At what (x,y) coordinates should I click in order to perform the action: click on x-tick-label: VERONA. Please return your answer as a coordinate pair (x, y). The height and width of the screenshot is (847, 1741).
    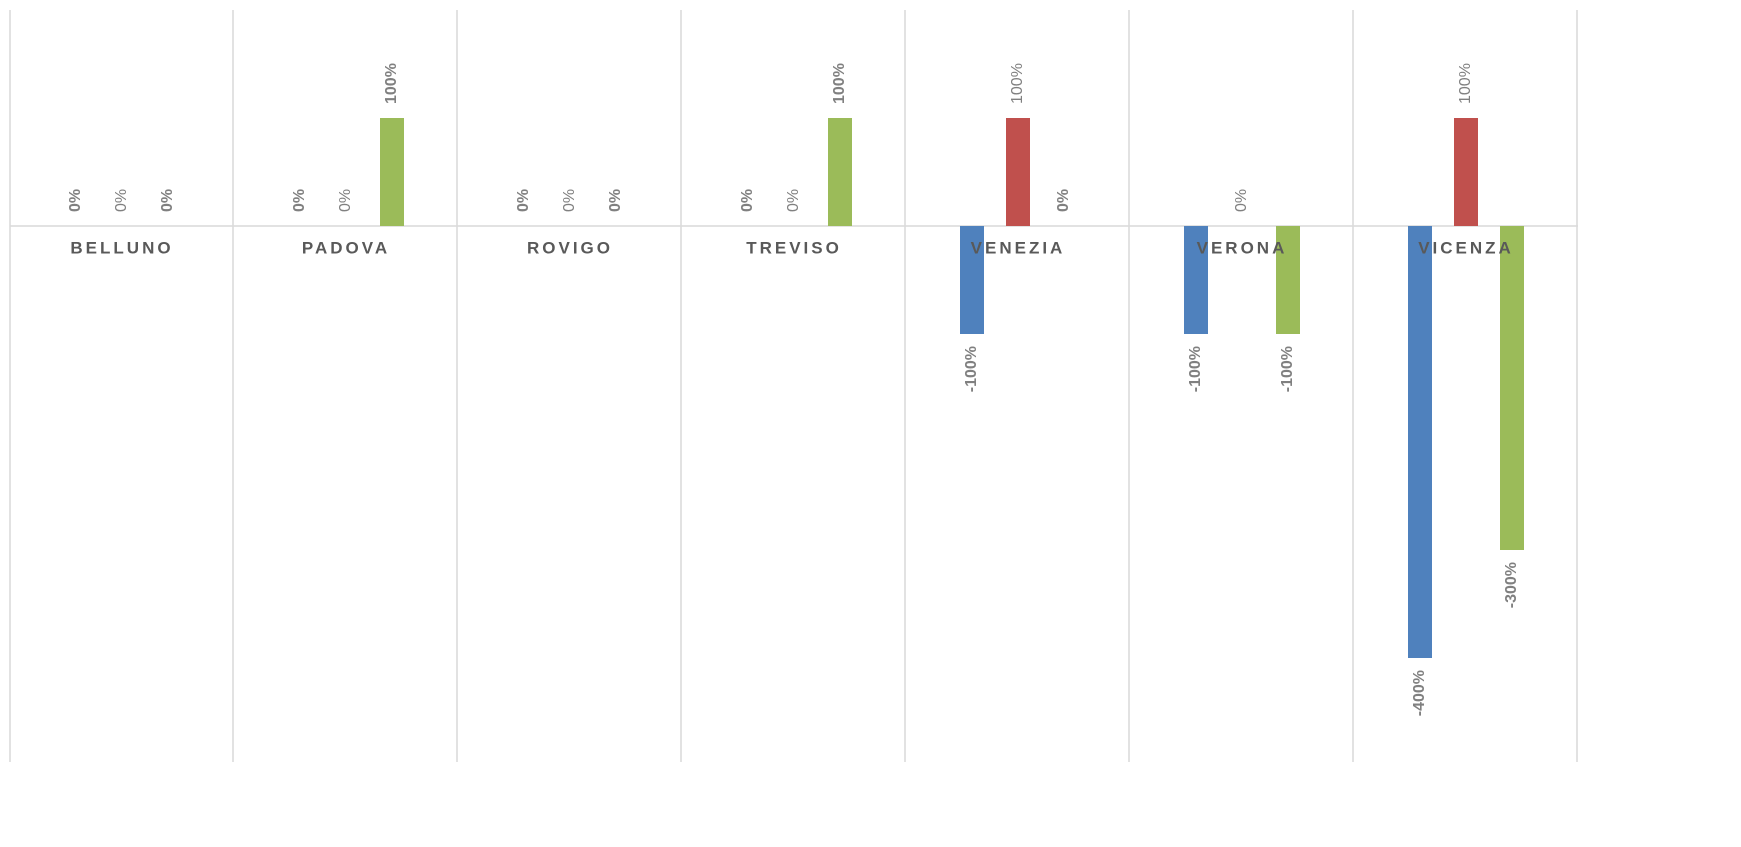
    Looking at the image, I should click on (1242, 247).